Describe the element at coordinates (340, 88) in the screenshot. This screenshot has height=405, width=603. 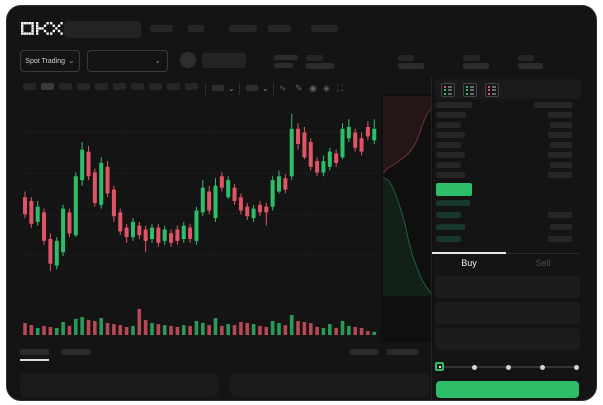
I see `fullscreen-icon: ⛶` at that location.